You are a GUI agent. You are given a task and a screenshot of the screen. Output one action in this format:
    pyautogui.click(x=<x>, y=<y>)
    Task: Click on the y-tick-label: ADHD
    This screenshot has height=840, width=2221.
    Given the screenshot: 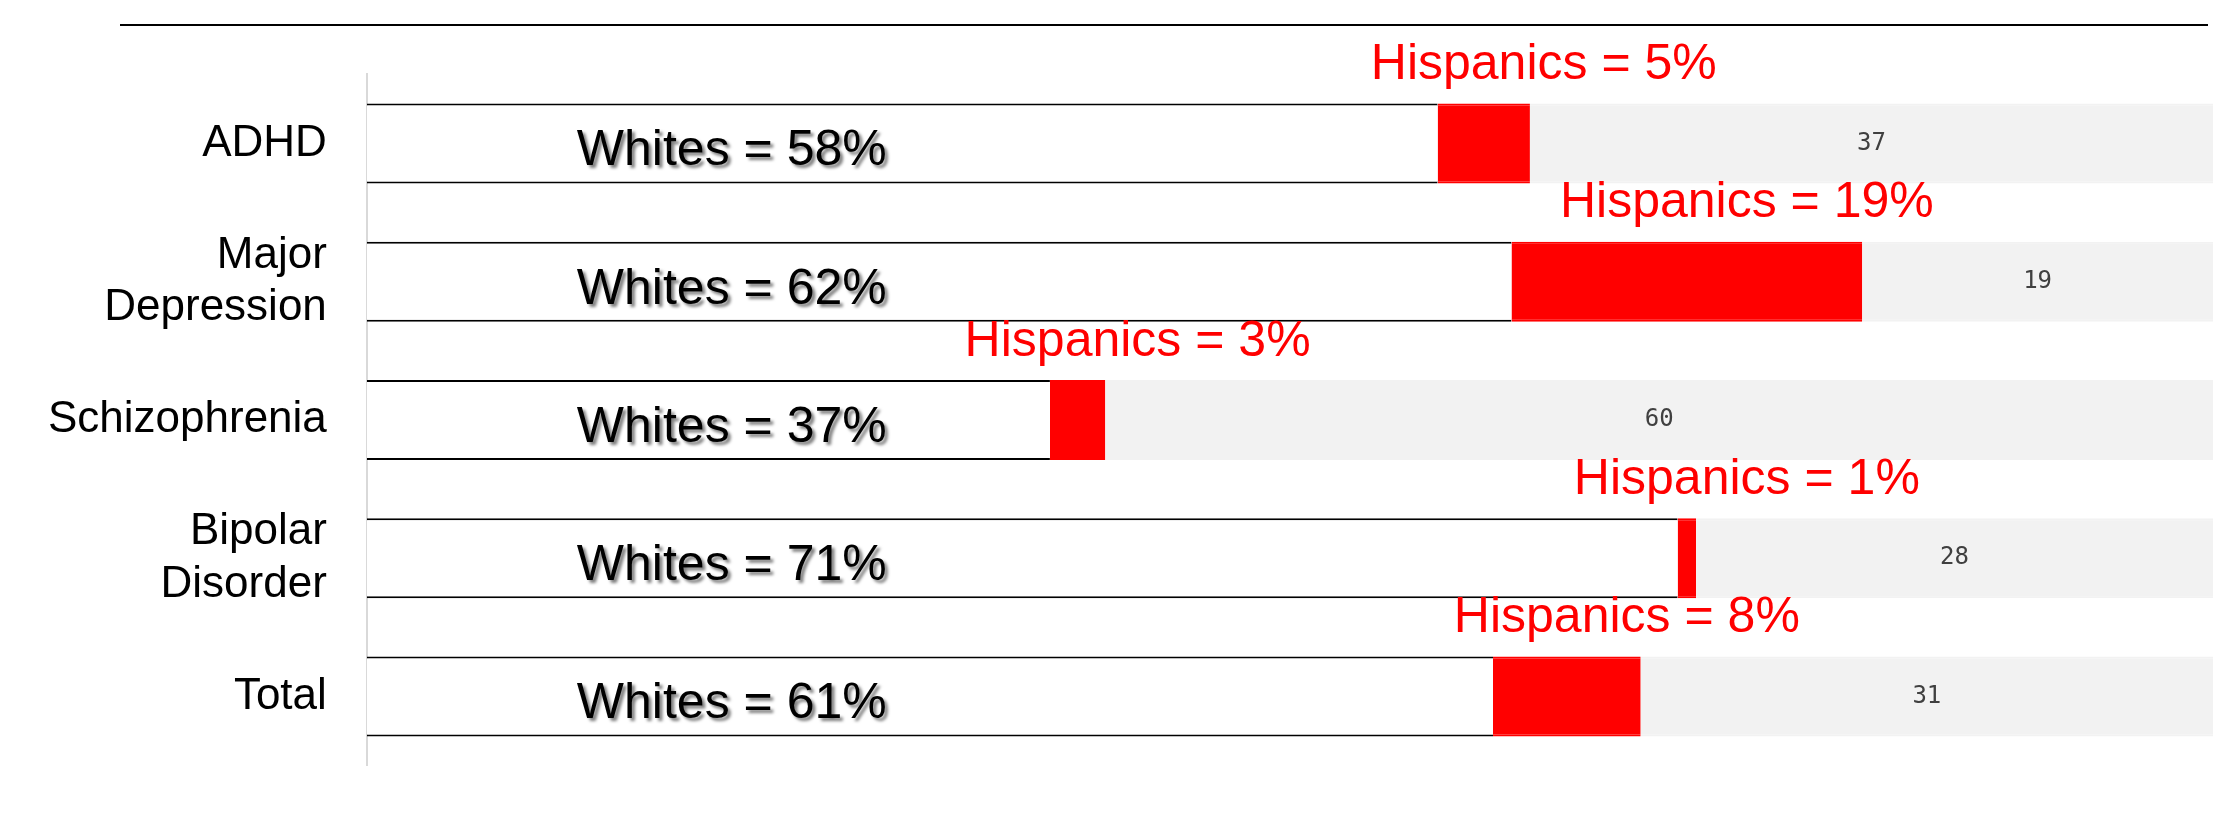 What is the action you would take?
    pyautogui.click(x=264, y=140)
    